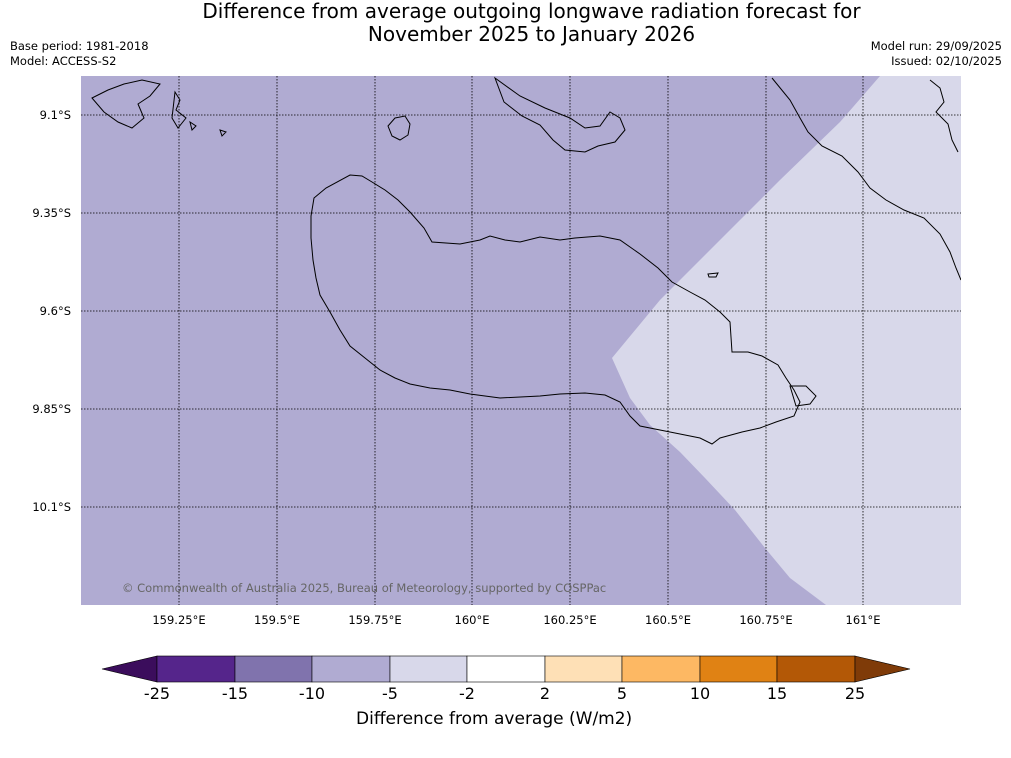 The height and width of the screenshot is (758, 1011). I want to click on lat-tick-label: 9.6°S, so click(55, 311).